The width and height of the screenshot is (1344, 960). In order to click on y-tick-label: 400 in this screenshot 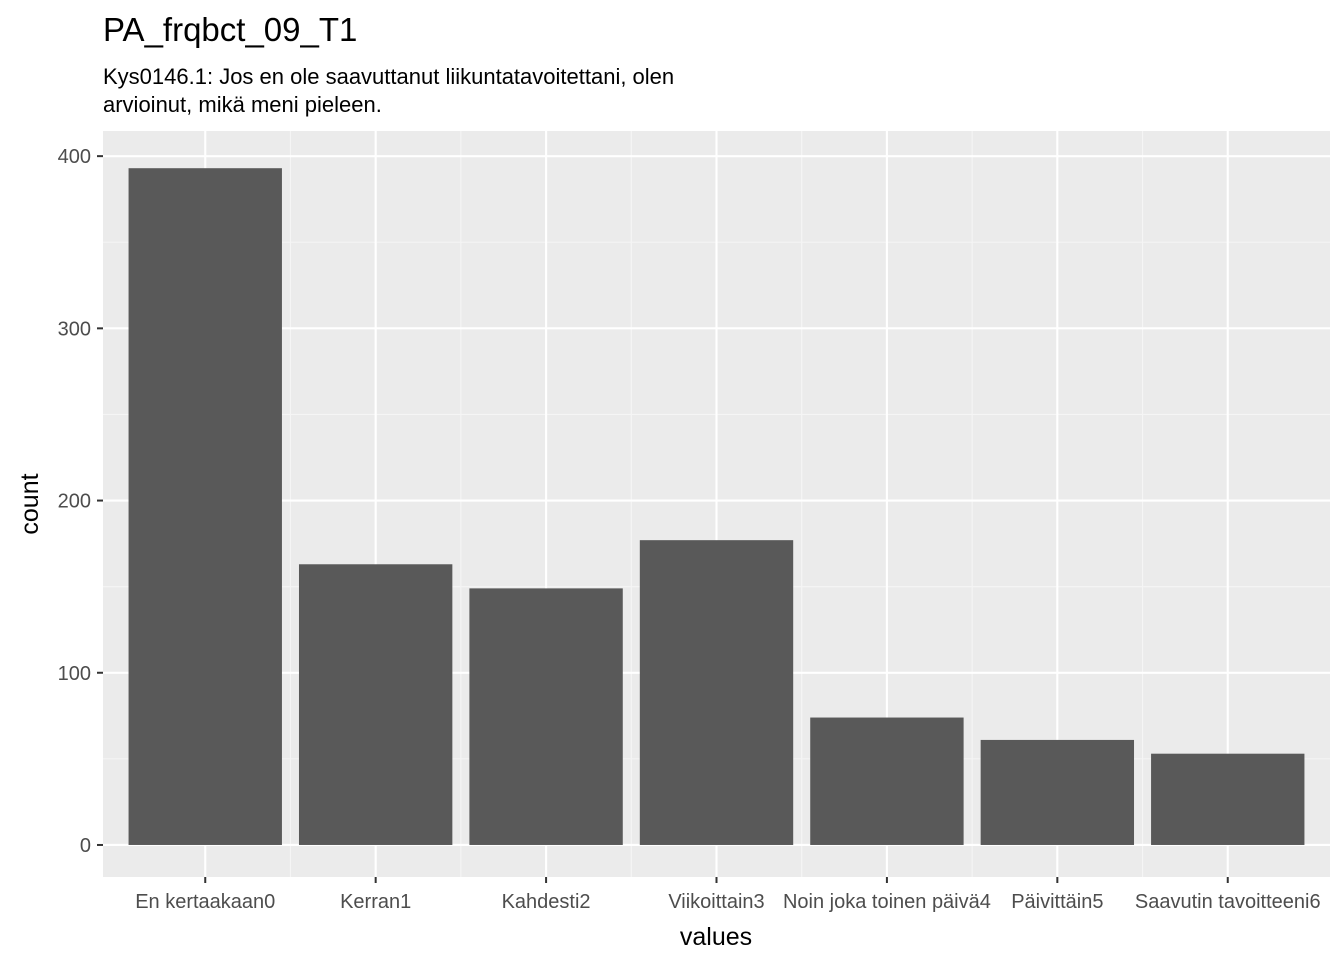, I will do `click(74, 157)`.